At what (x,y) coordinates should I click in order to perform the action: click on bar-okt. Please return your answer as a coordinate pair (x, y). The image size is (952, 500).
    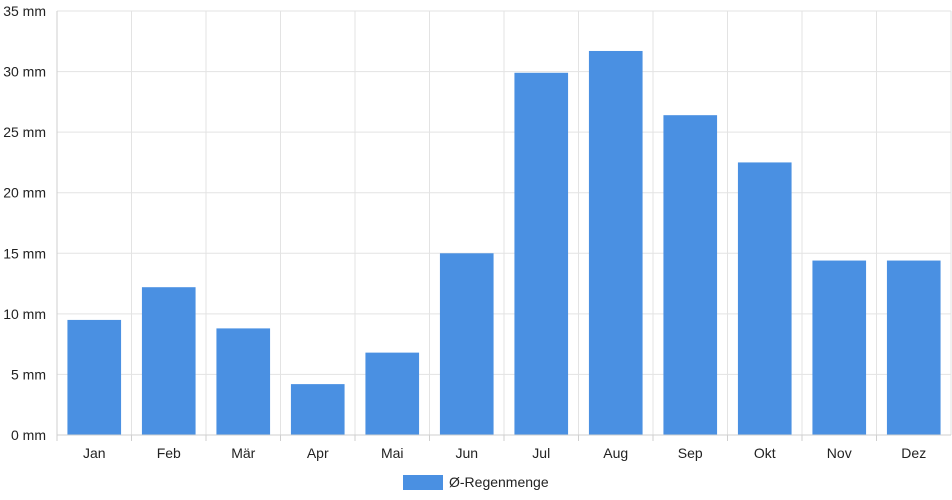
    Looking at the image, I should click on (764, 298).